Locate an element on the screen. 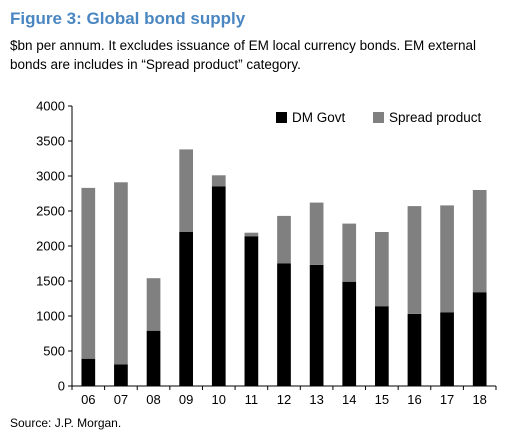 The height and width of the screenshot is (443, 529). x-tick-label: 07 is located at coordinates (121, 399).